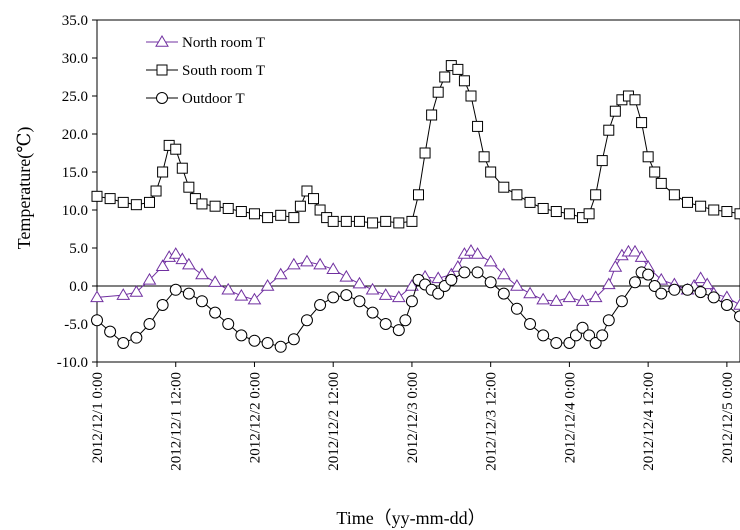  What do you see at coordinates (255, 417) in the screenshot?
I see `x-tick-label: 2012/12/2 0:00` at bounding box center [255, 417].